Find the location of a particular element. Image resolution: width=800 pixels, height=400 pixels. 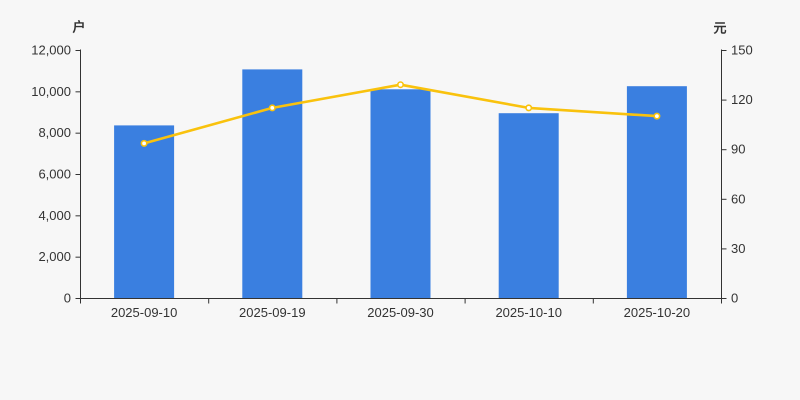

right-axis-tick-label: 120 is located at coordinates (742, 99).